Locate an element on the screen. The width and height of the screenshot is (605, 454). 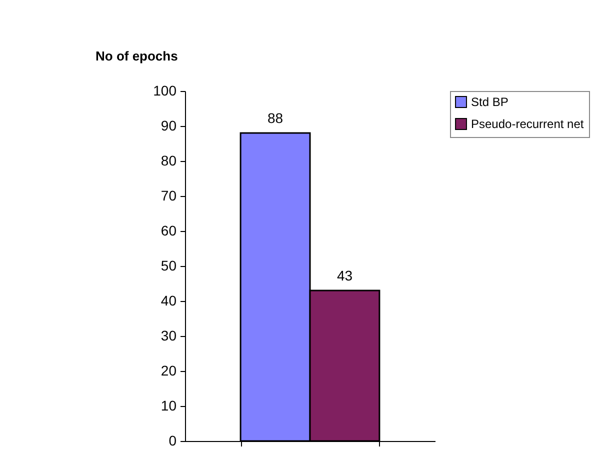
y-tick-label: 10 is located at coordinates (168, 406).